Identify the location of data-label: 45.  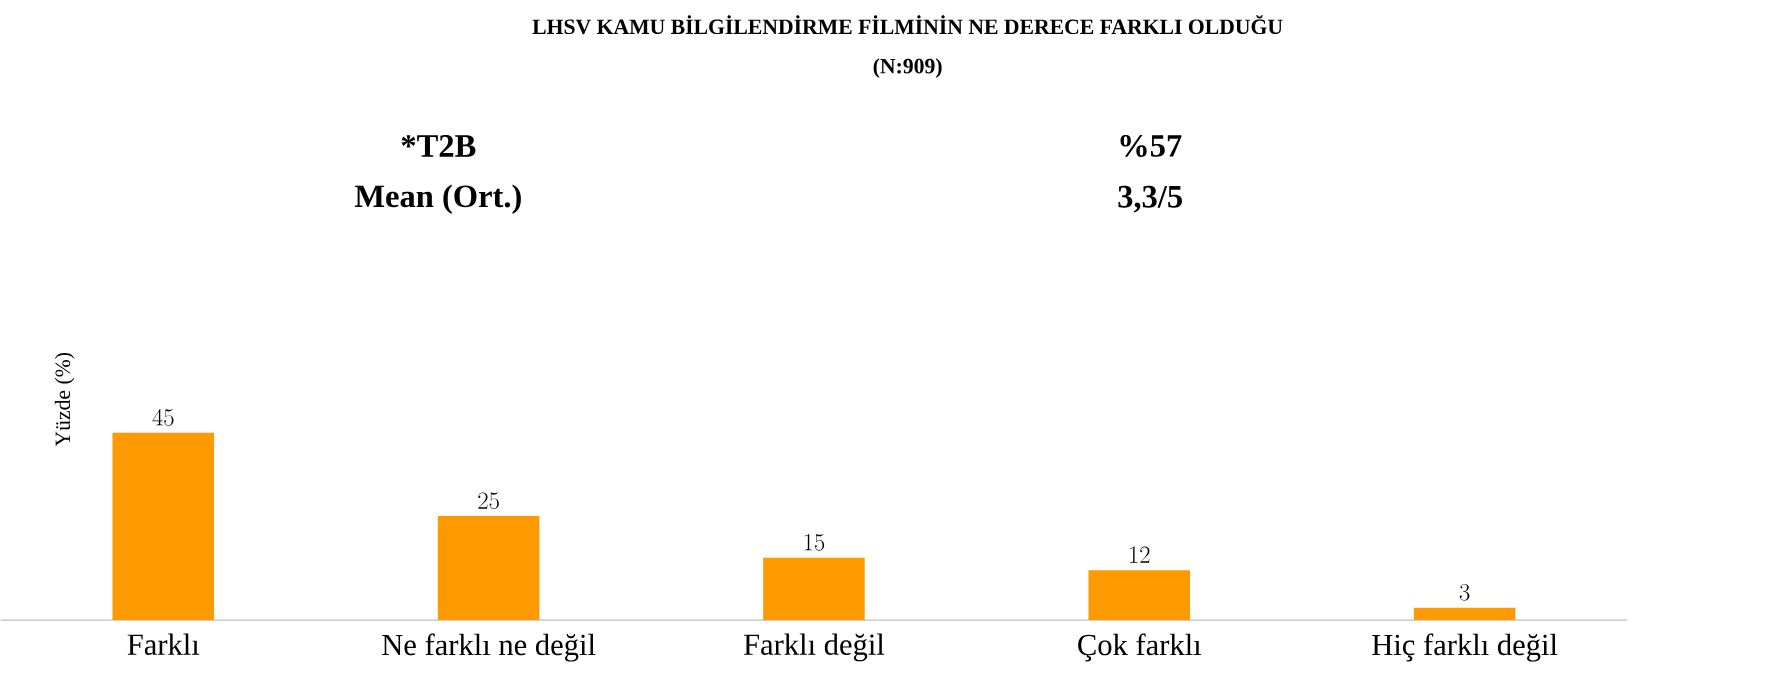
(163, 417).